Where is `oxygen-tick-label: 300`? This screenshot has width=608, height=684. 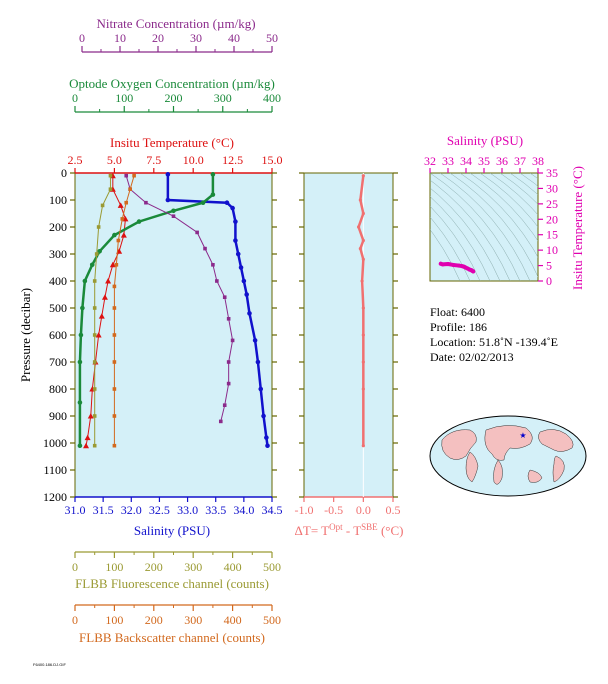
oxygen-tick-label: 300 is located at coordinates (223, 98).